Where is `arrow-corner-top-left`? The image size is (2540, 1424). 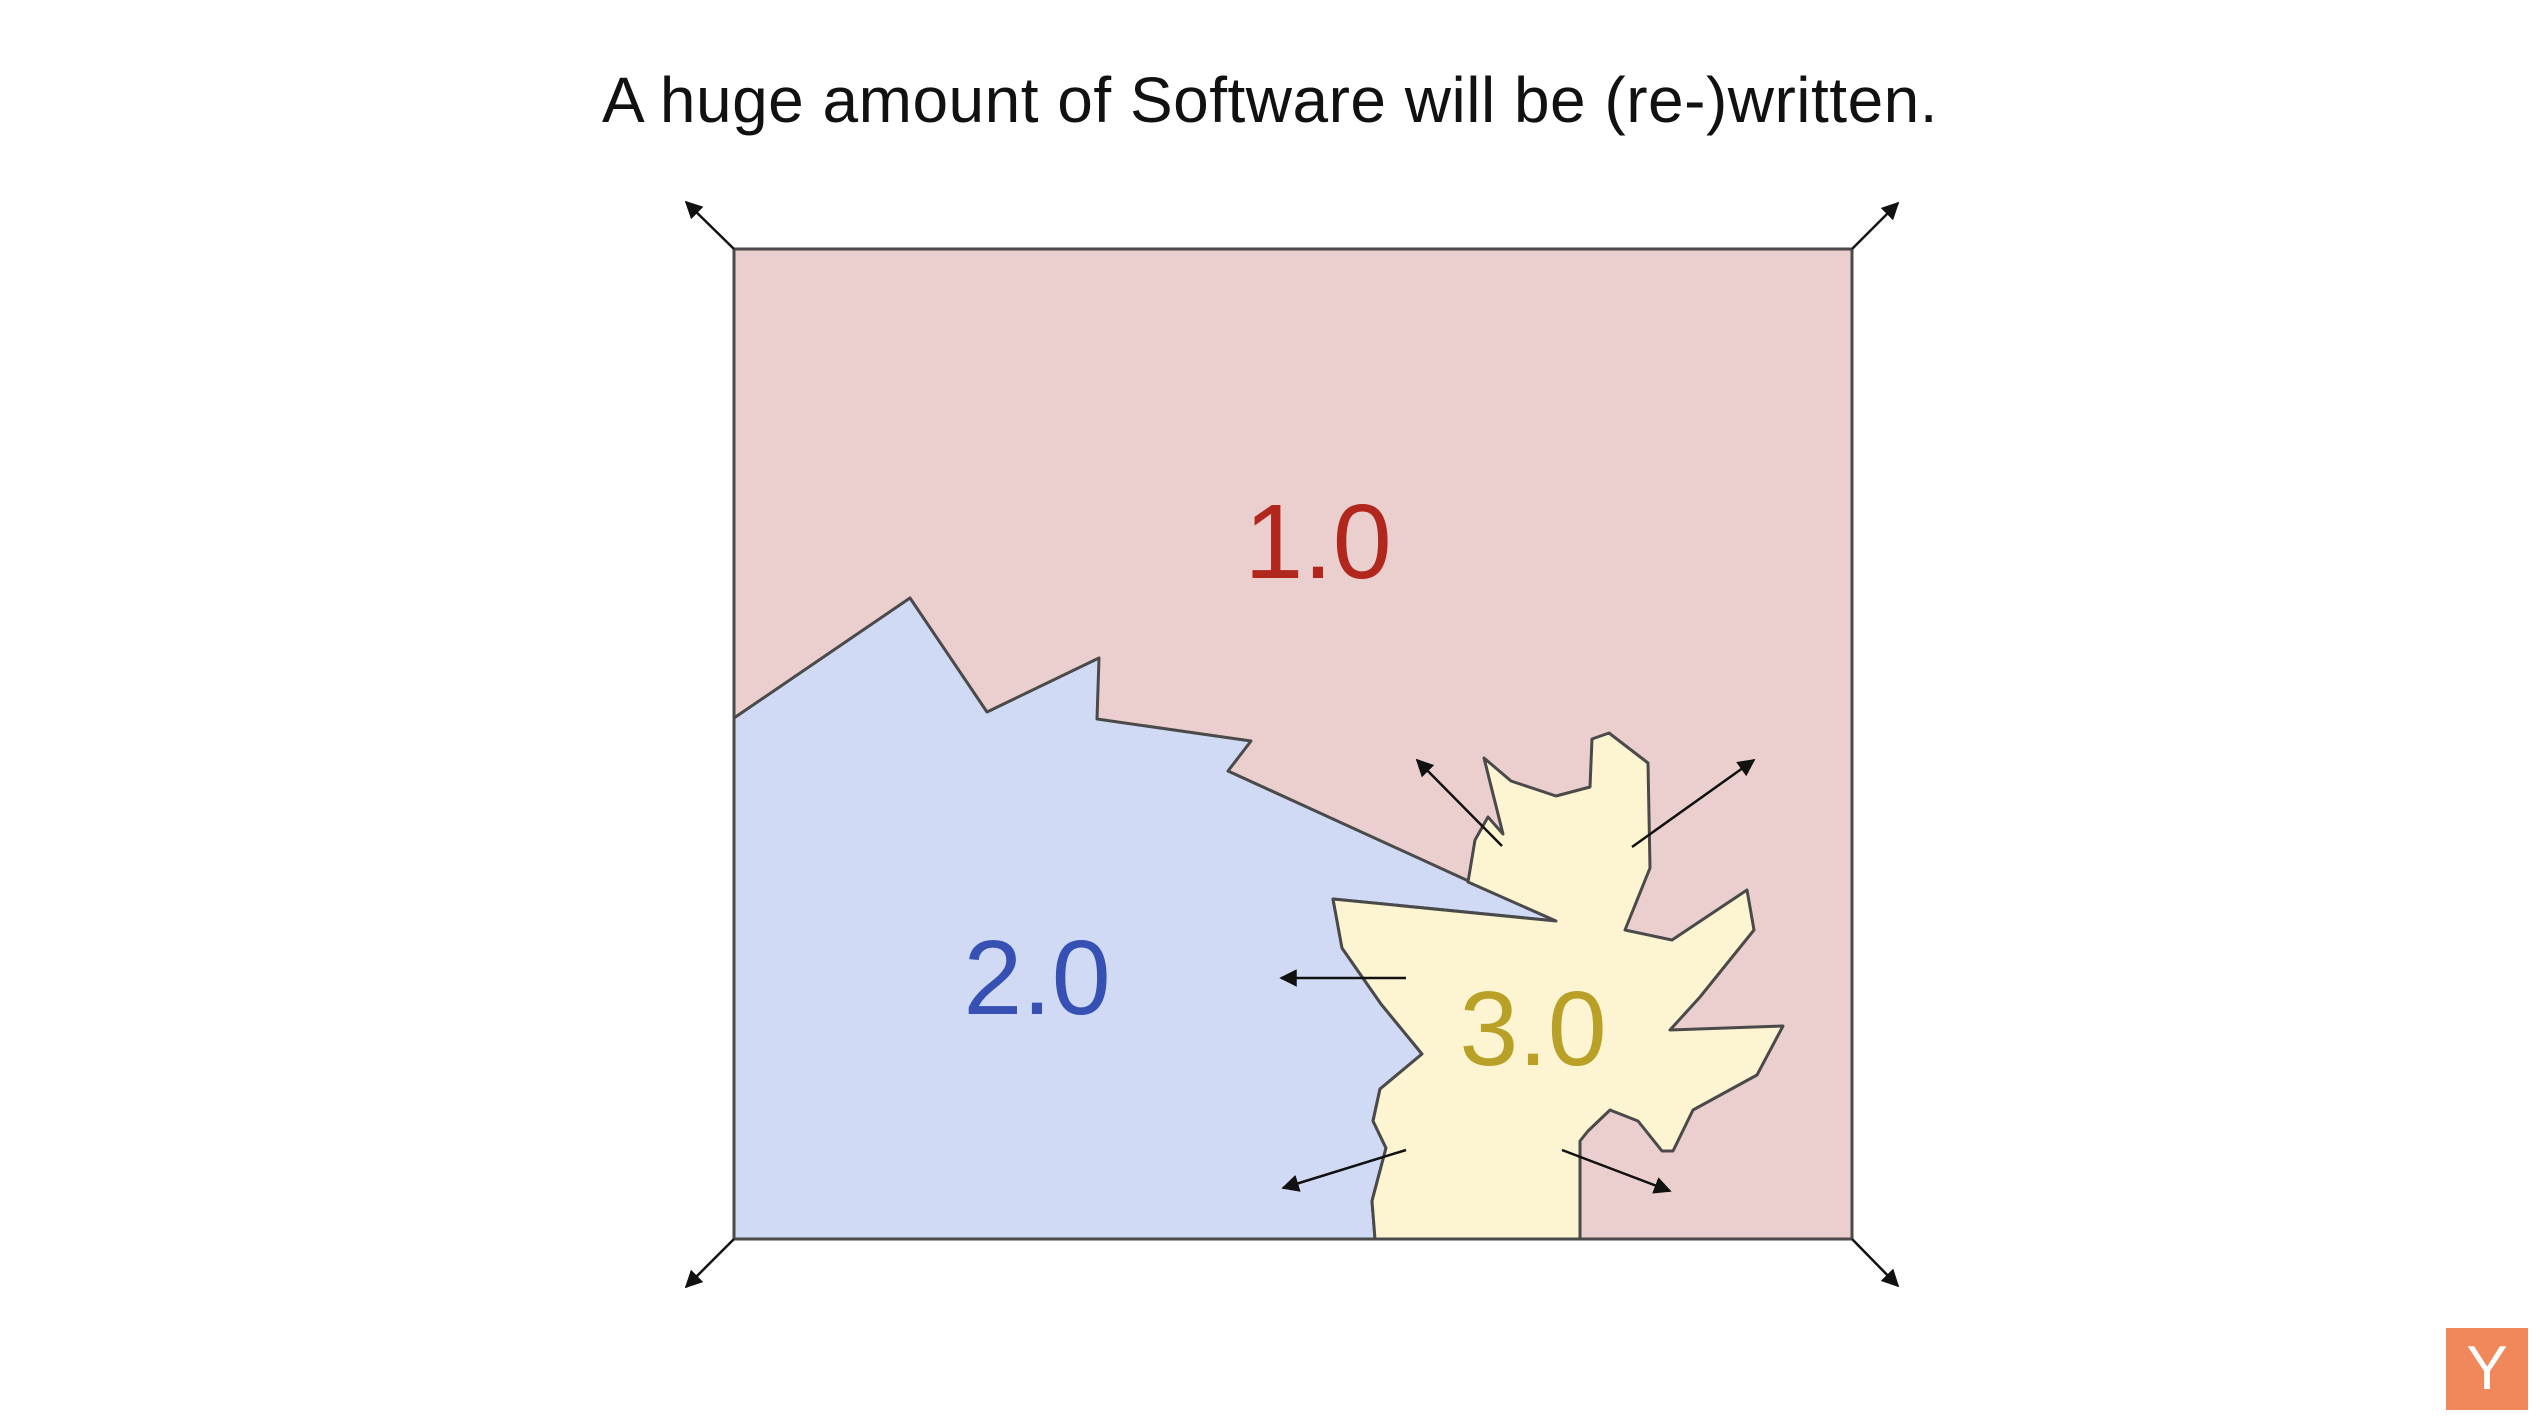 arrow-corner-top-left is located at coordinates (709, 225).